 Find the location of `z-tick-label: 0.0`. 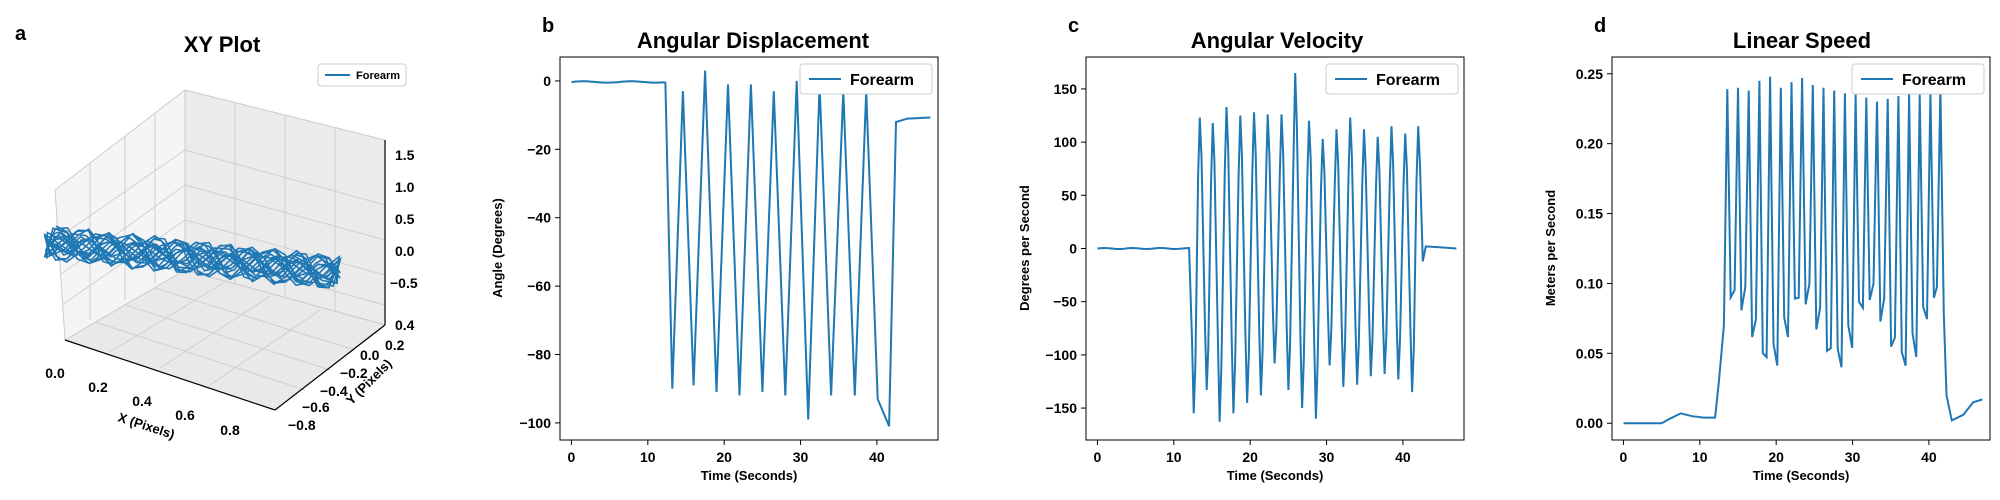

z-tick-label: 0.0 is located at coordinates (405, 251).